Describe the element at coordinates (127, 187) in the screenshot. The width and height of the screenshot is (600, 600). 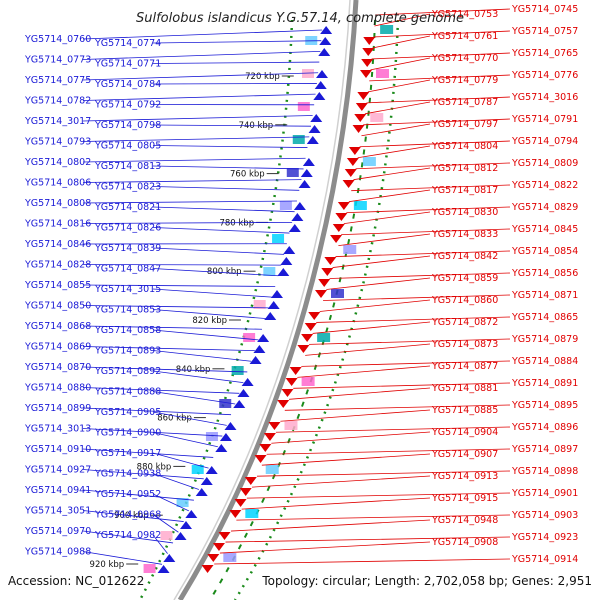
I see `minus-strand-gene-label: YG5714_0823` at that location.